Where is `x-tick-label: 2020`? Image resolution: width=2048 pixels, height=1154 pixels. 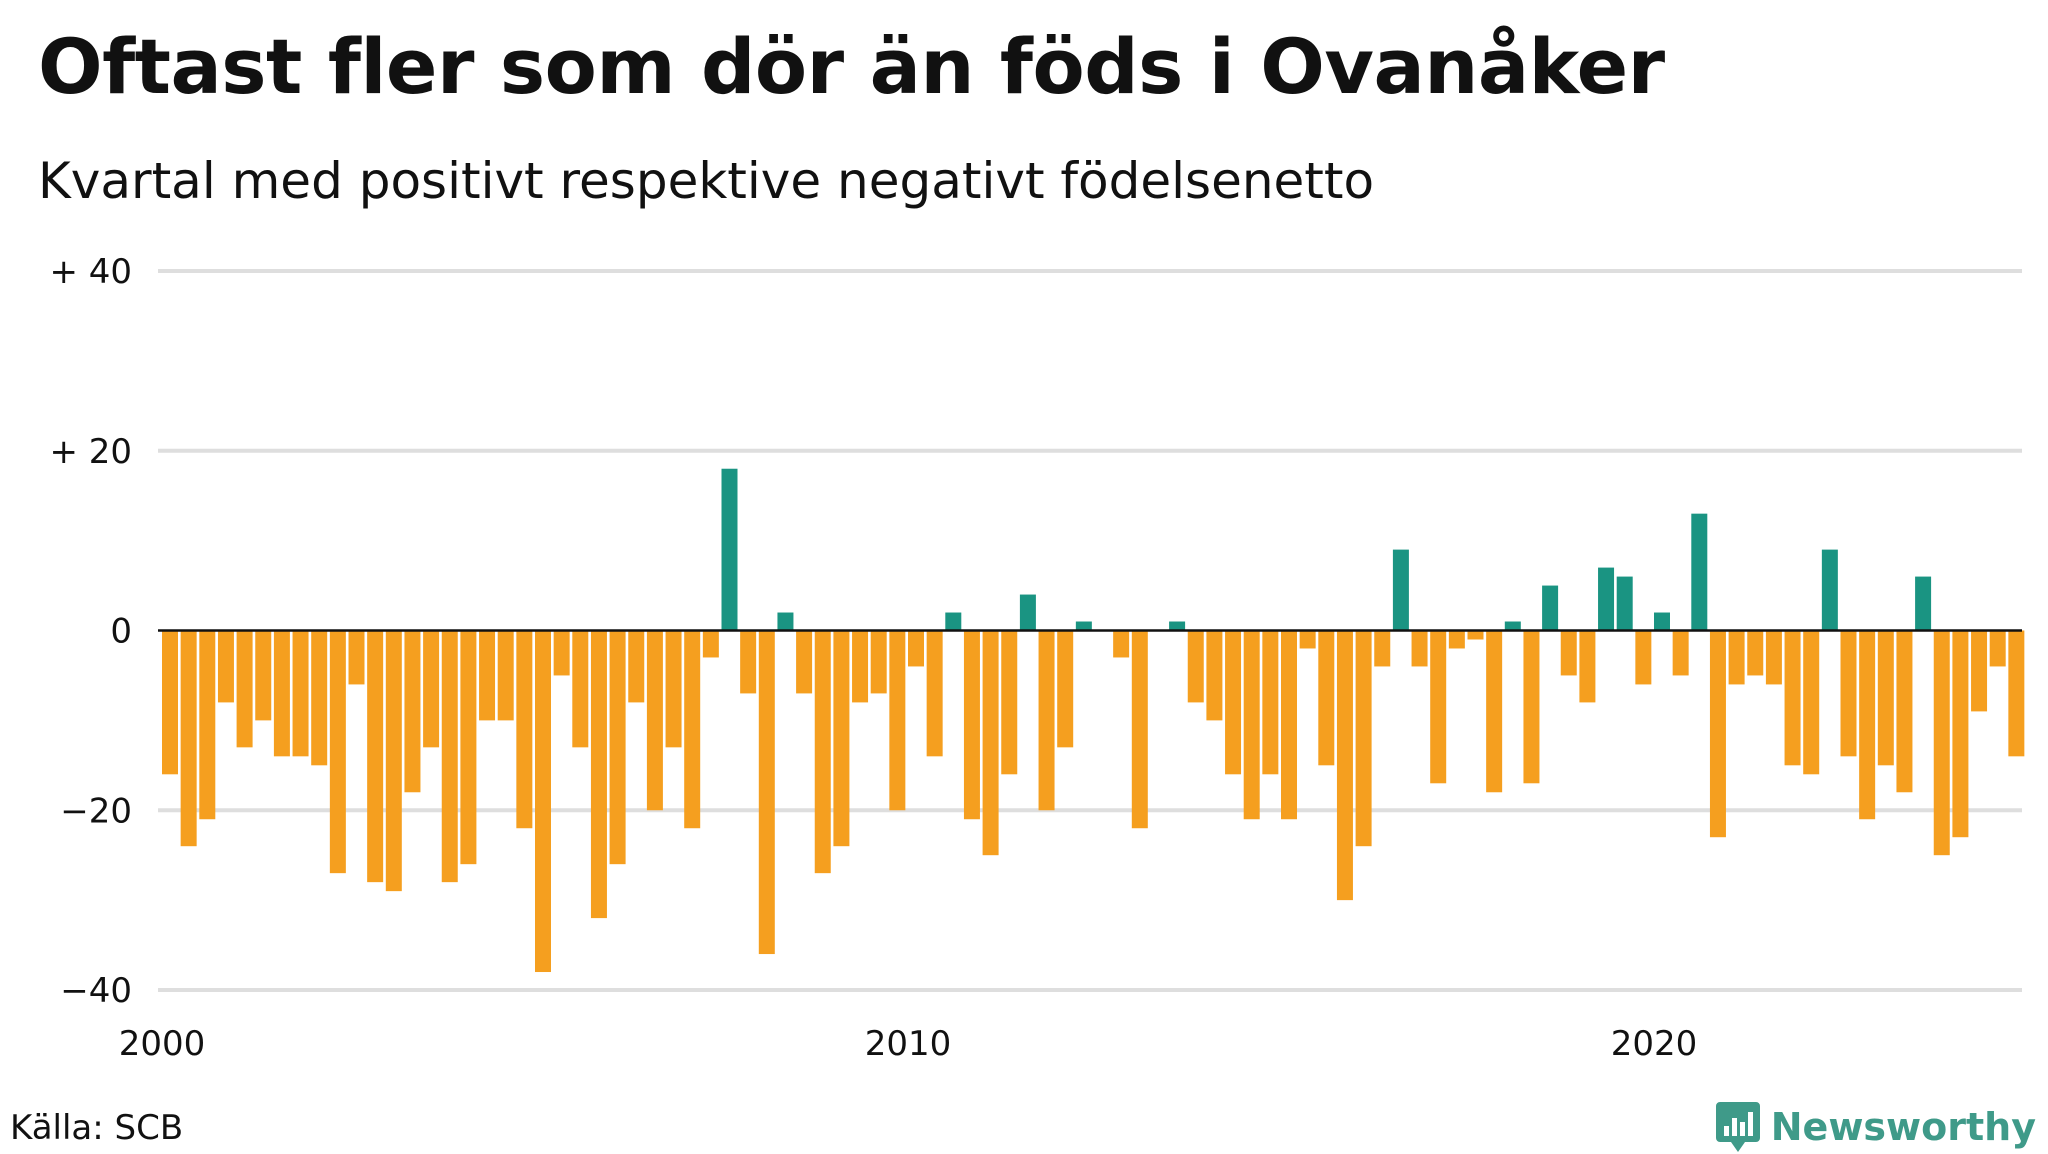
x-tick-label: 2020 is located at coordinates (1654, 1044).